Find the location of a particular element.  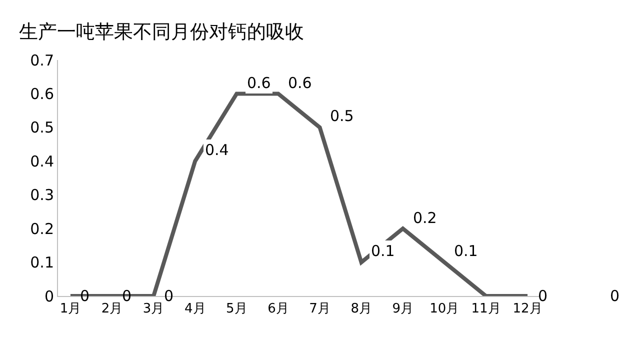

y-tick-label: 0.6 is located at coordinates (42, 93).